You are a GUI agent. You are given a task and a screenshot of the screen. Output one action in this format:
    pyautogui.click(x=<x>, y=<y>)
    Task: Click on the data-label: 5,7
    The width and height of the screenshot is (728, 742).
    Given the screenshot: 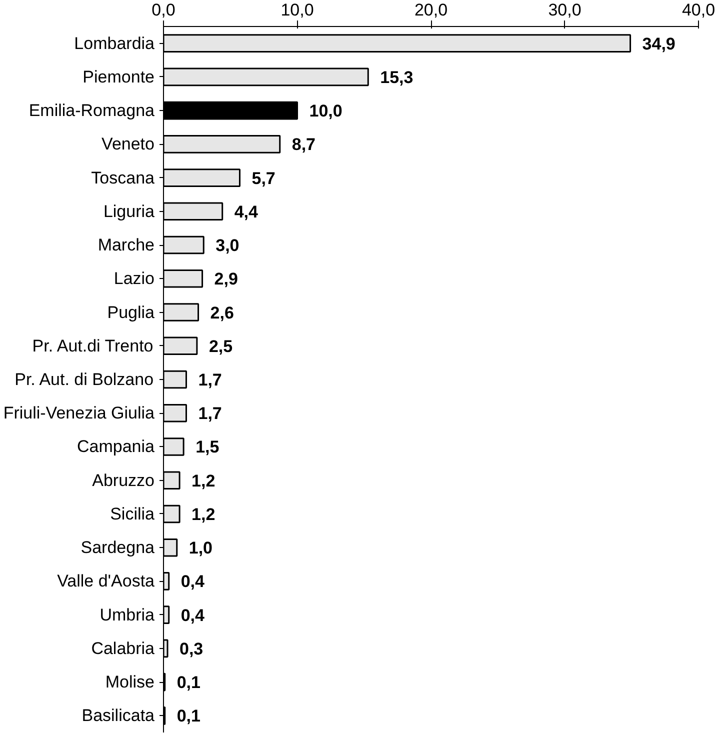 What is the action you would take?
    pyautogui.click(x=264, y=178)
    